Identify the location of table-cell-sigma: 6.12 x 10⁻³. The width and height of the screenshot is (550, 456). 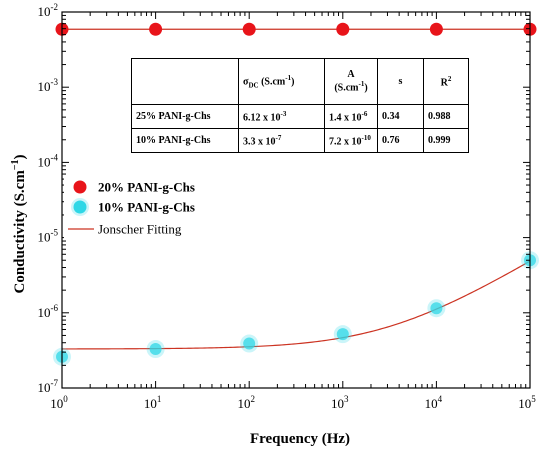
(281, 116).